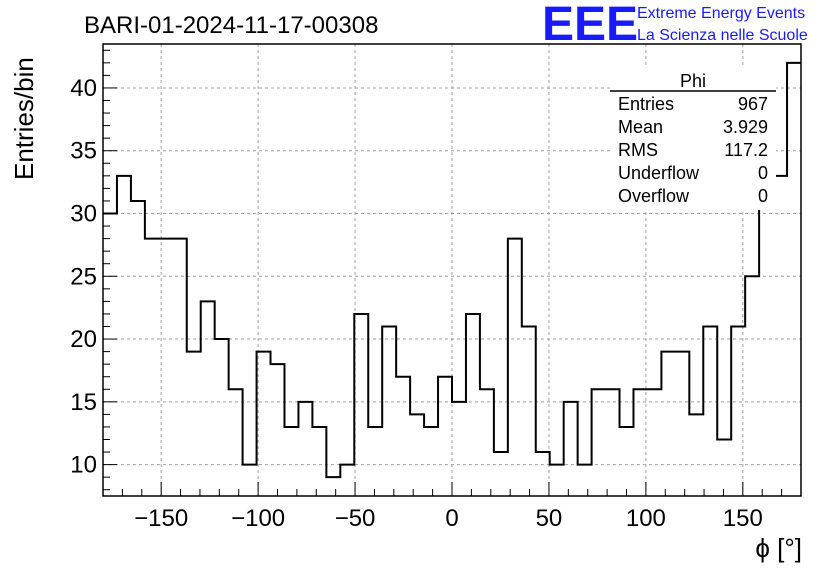 The width and height of the screenshot is (836, 572). Describe the element at coordinates (83, 88) in the screenshot. I see `y-tick-label: 40` at that location.